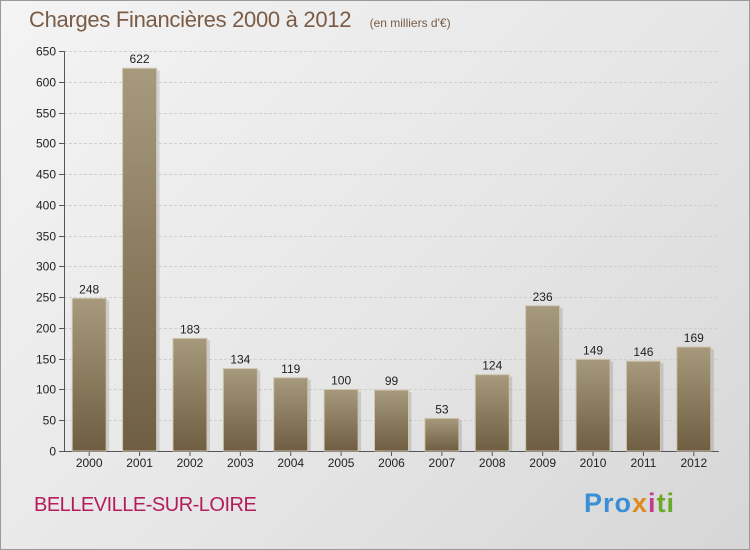  What do you see at coordinates (46, 360) in the screenshot?
I see `y-tick-label: 150` at bounding box center [46, 360].